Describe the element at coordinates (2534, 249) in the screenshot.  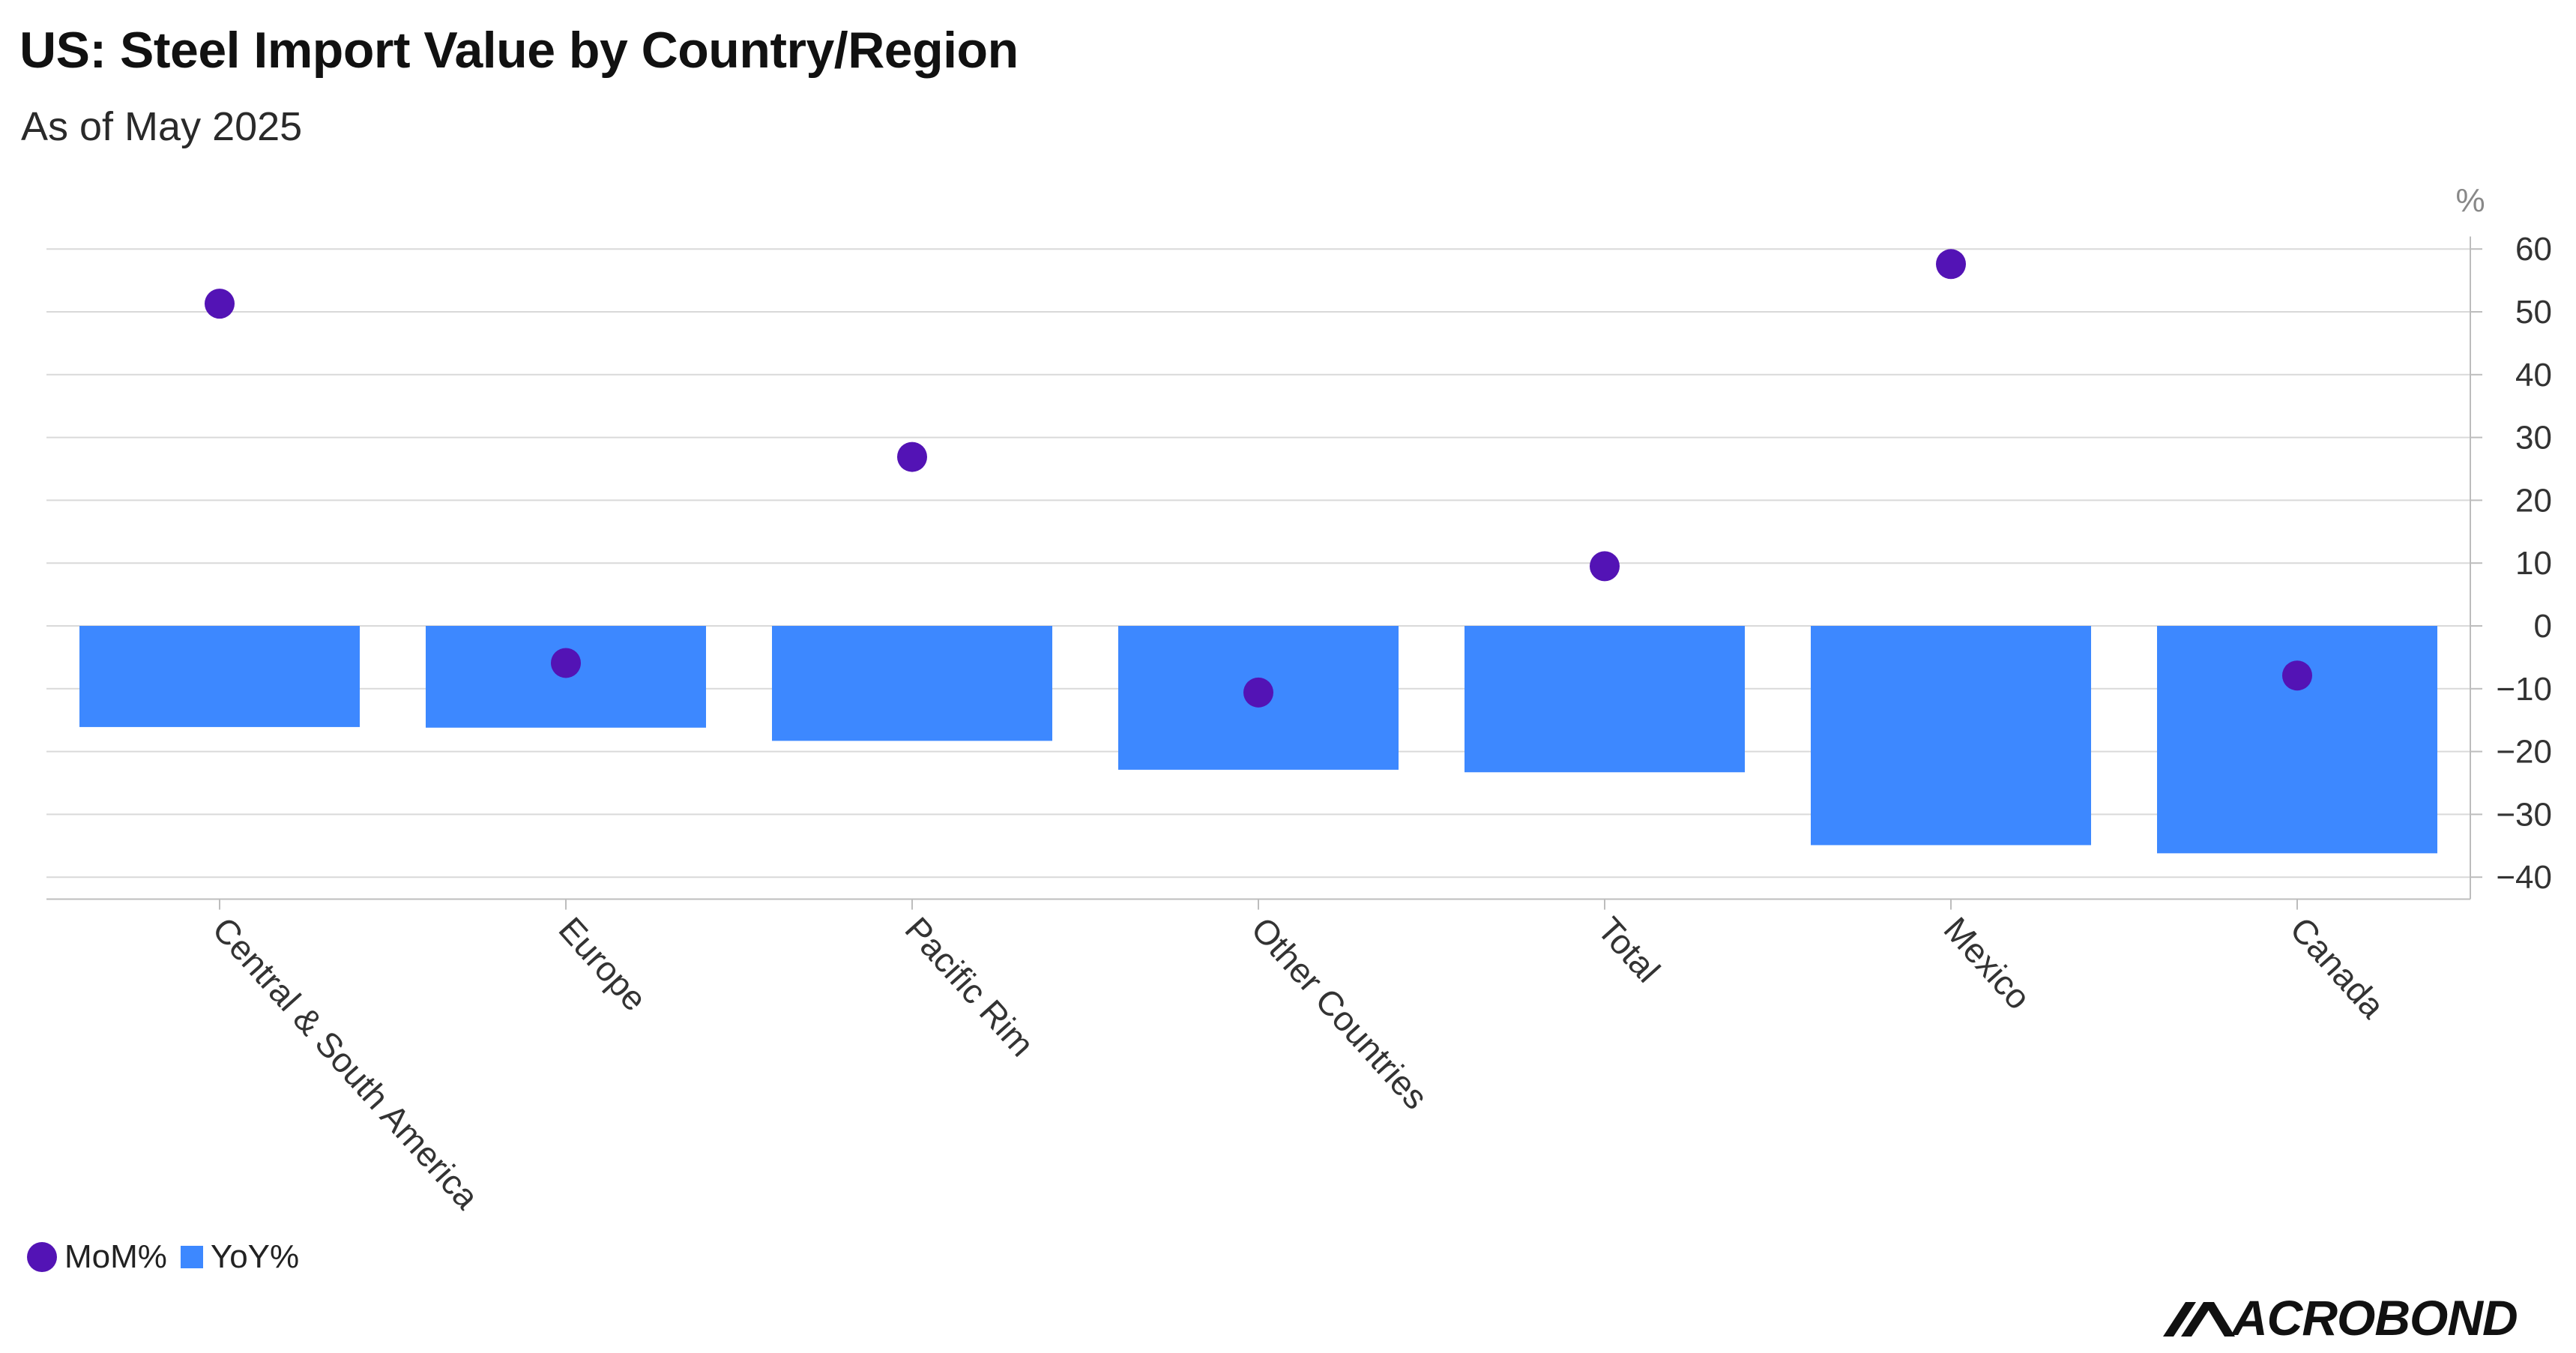
I see `y-tick-label: 60` at that location.